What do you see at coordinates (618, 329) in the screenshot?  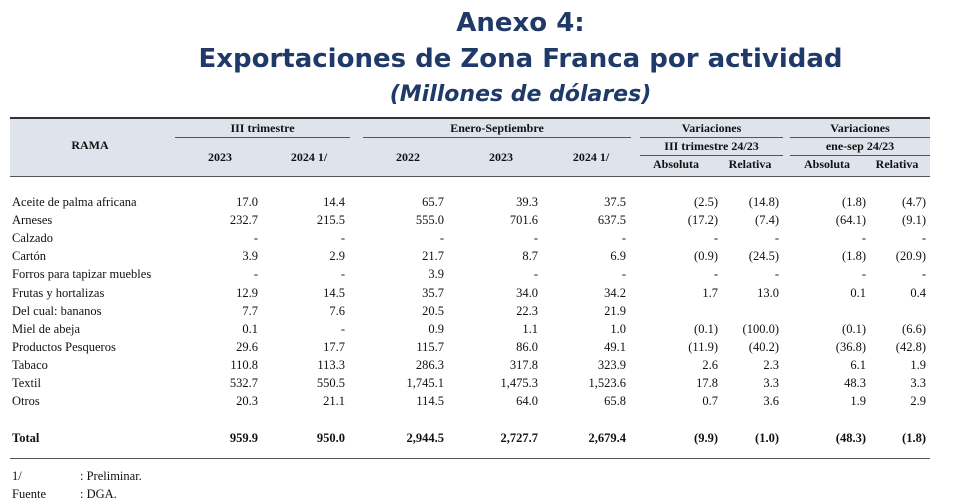 I see `table-cell: 1.0` at bounding box center [618, 329].